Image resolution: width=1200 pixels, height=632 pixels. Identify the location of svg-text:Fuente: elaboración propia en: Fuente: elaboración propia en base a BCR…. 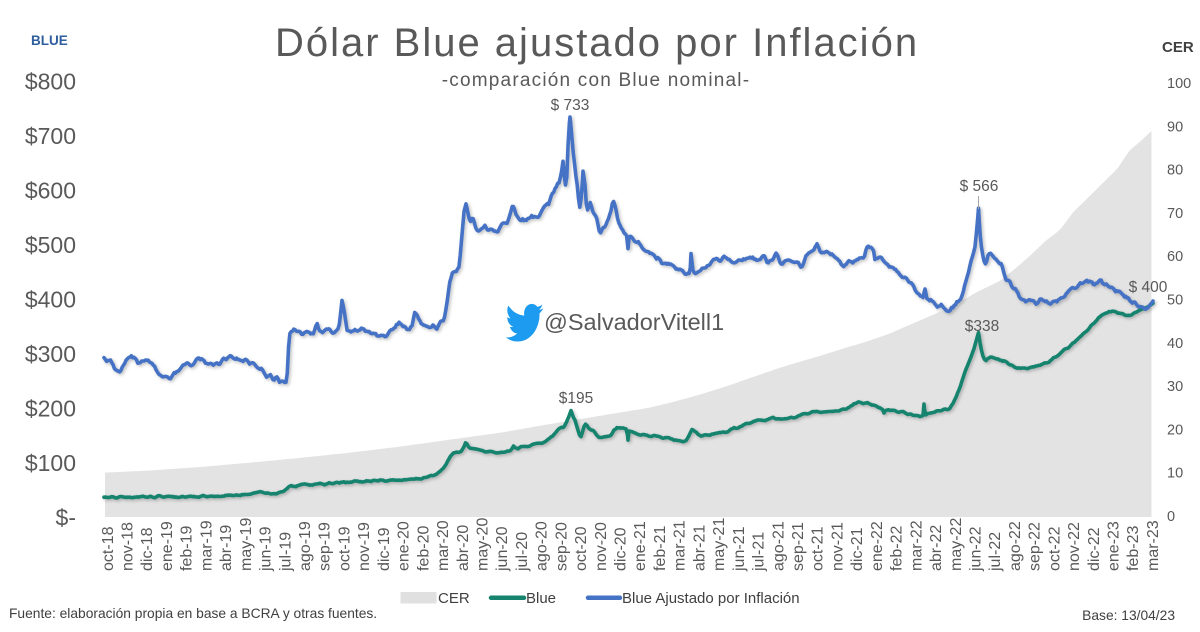
(193, 613).